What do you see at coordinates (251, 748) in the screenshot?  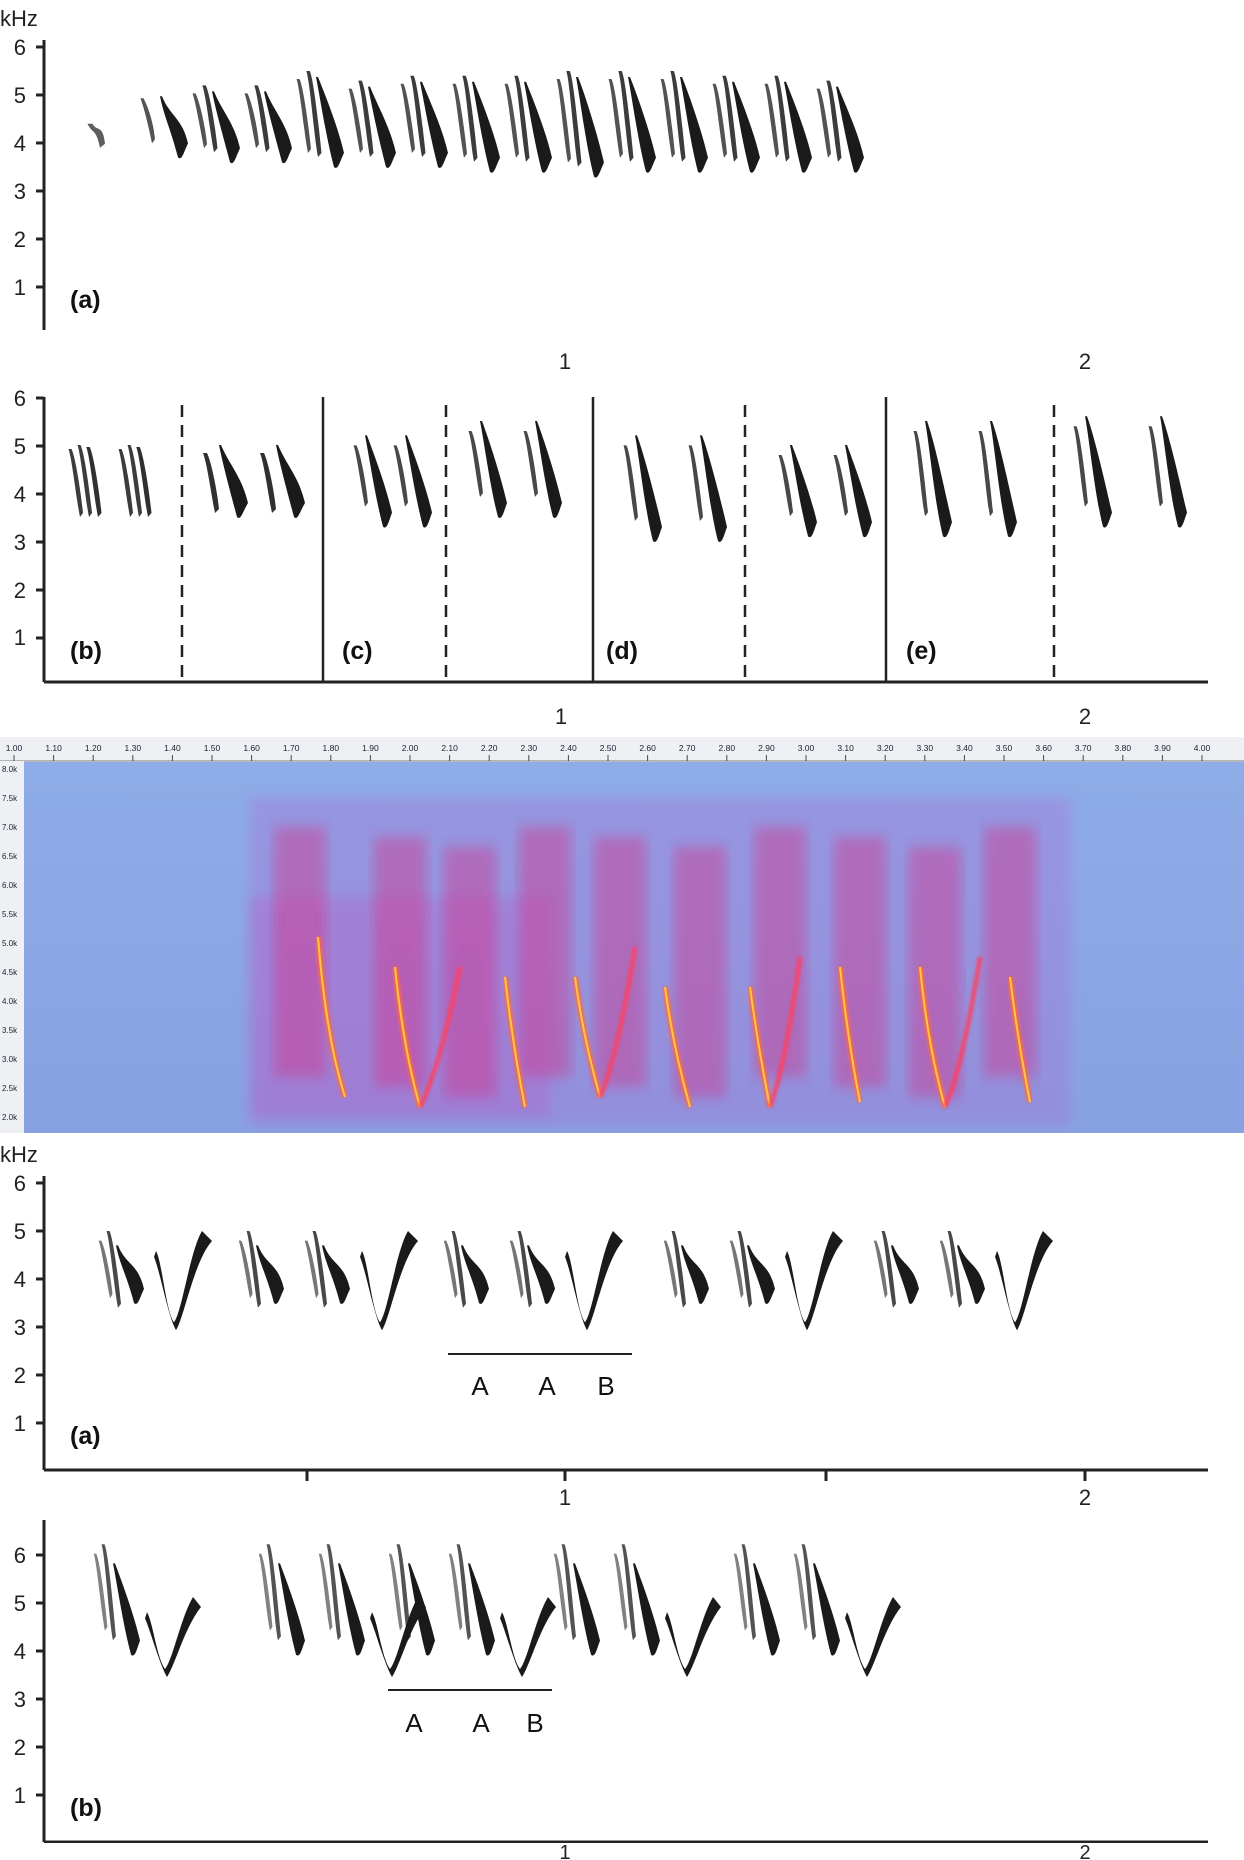 I see `time-tick-label: 1.60` at bounding box center [251, 748].